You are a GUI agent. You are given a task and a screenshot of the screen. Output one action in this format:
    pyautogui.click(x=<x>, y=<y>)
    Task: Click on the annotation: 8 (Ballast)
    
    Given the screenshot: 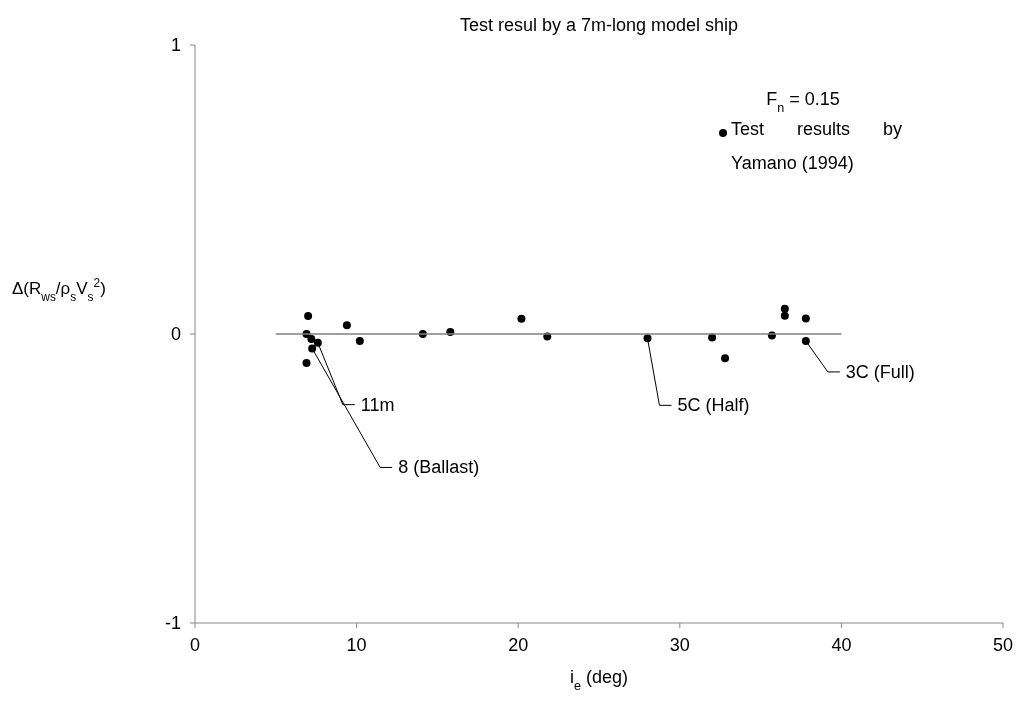 What is the action you would take?
    pyautogui.click(x=439, y=467)
    